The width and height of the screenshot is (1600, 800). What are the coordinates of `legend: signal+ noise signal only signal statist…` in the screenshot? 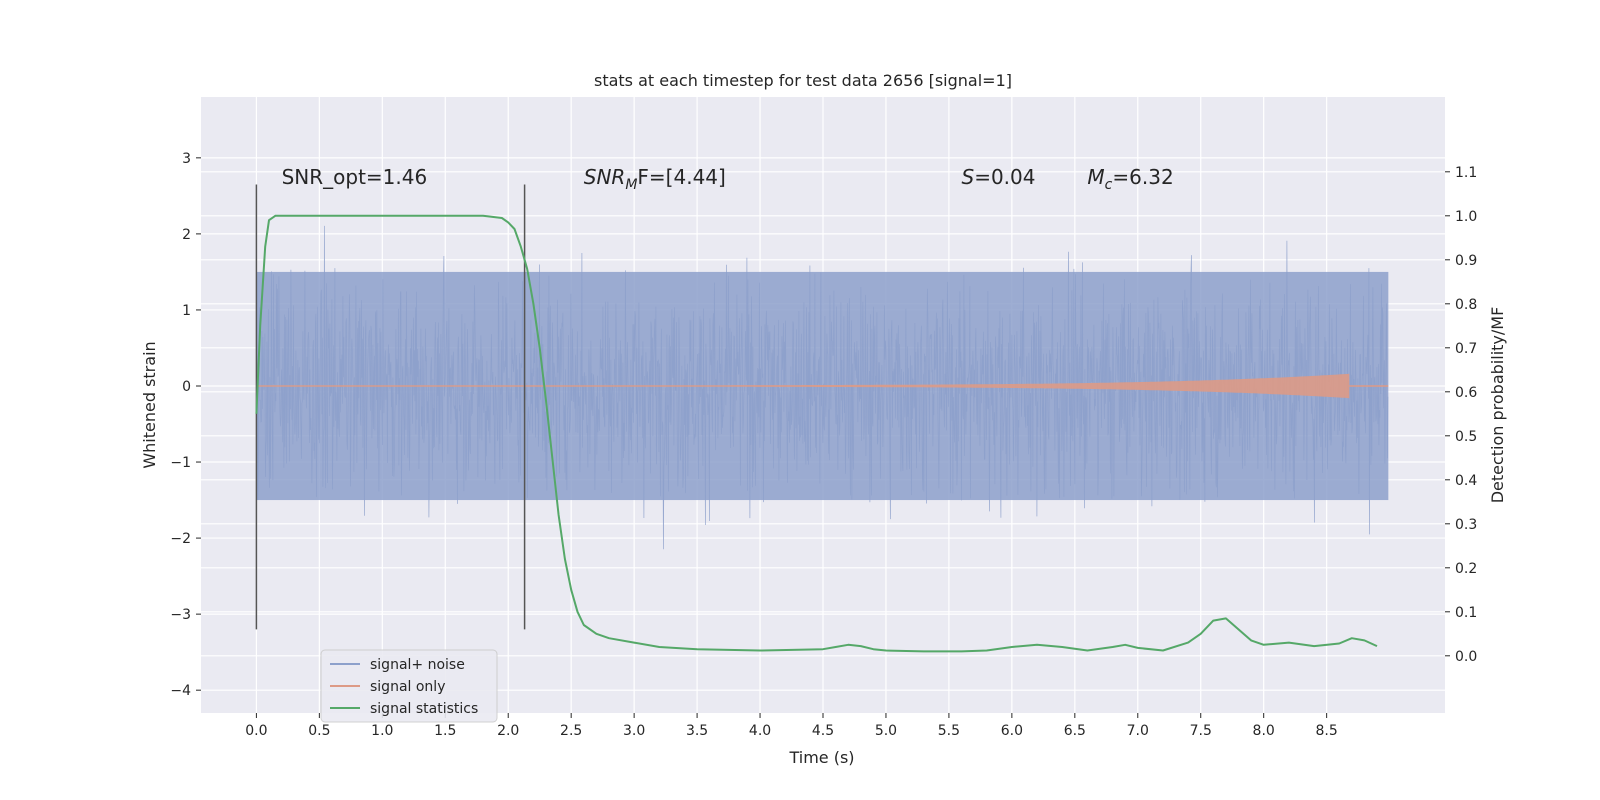 It's located at (409, 686).